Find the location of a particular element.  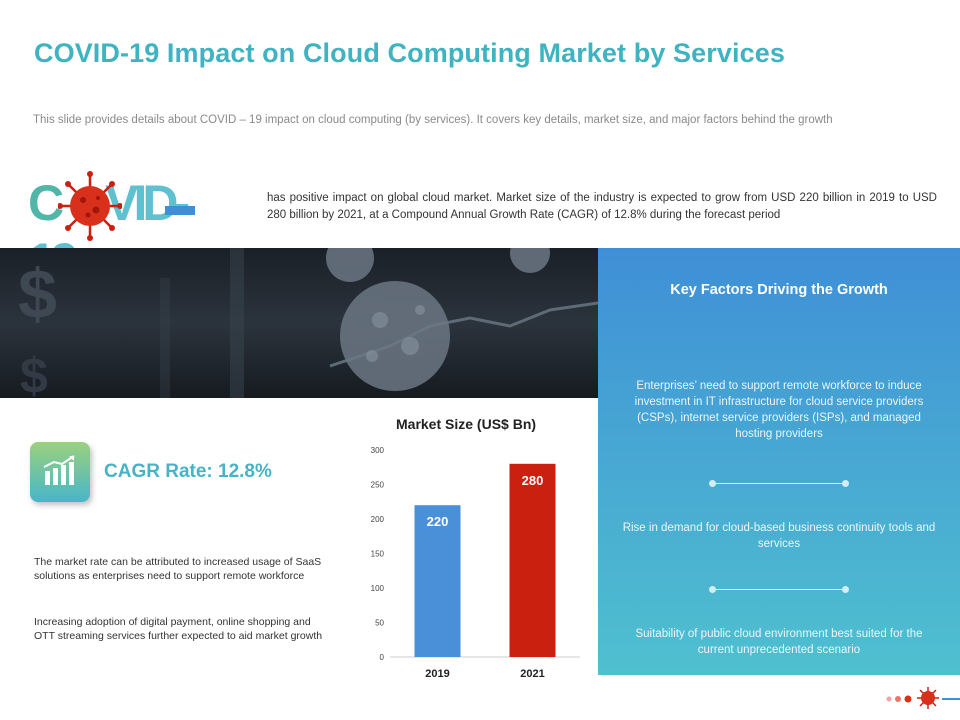

y-tick-label: 0 is located at coordinates (382, 657).